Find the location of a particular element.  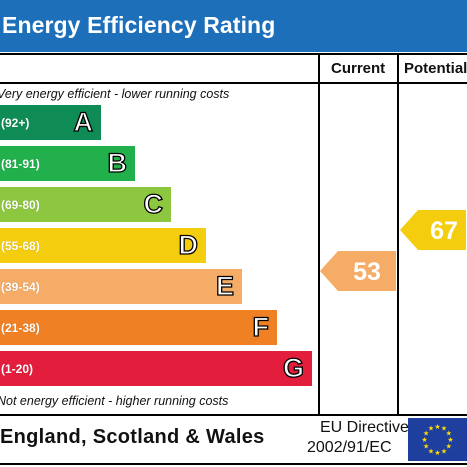

footer-bottom-rule is located at coordinates (233, 464).